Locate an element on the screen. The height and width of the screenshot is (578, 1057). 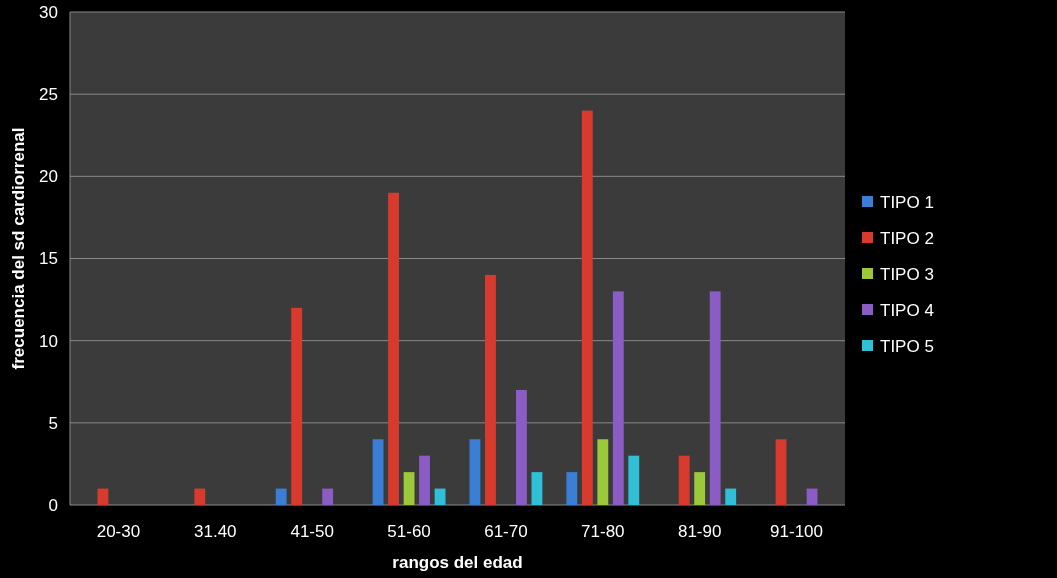
x-tick-label: 91-100 is located at coordinates (797, 531).